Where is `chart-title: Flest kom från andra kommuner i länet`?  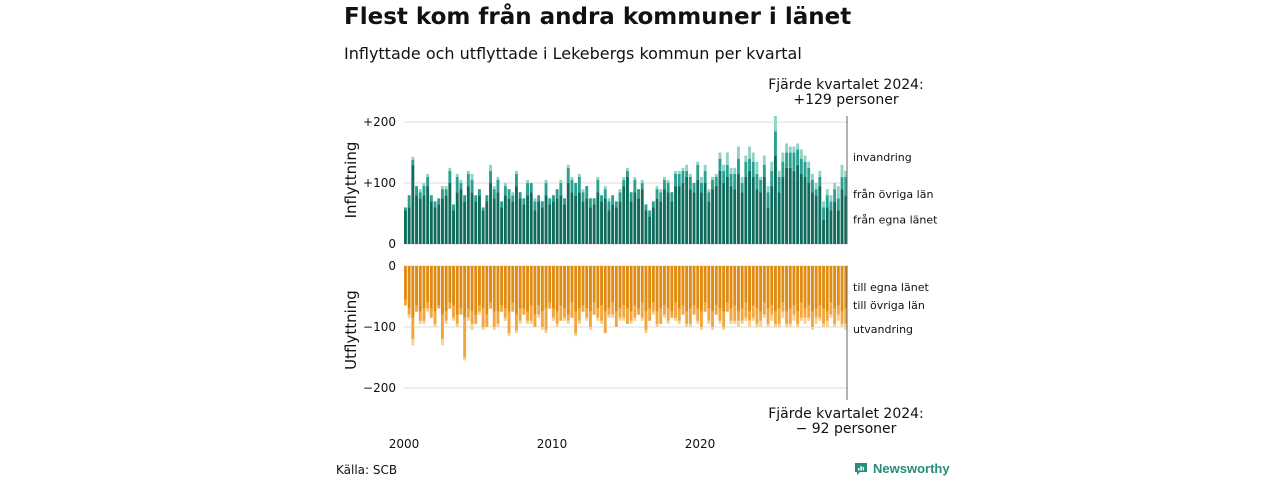
chart-title: Flest kom från andra kommuner i länet is located at coordinates (598, 17).